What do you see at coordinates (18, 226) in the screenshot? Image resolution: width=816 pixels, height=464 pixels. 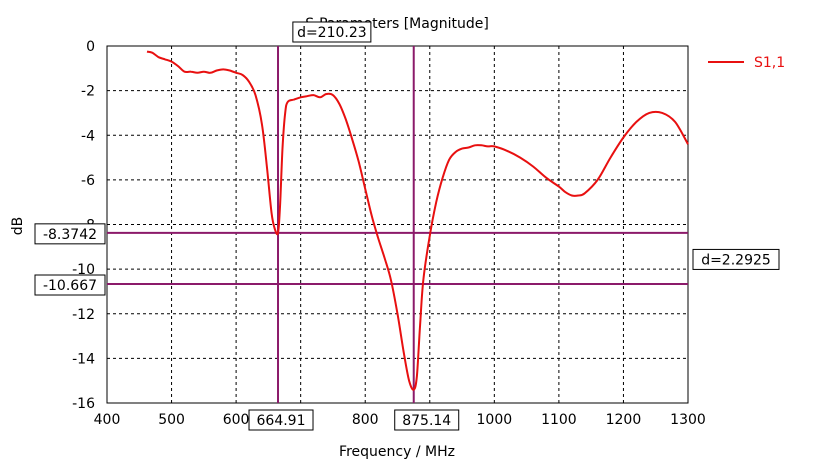 I see `y-axis-title: dB` at bounding box center [18, 226].